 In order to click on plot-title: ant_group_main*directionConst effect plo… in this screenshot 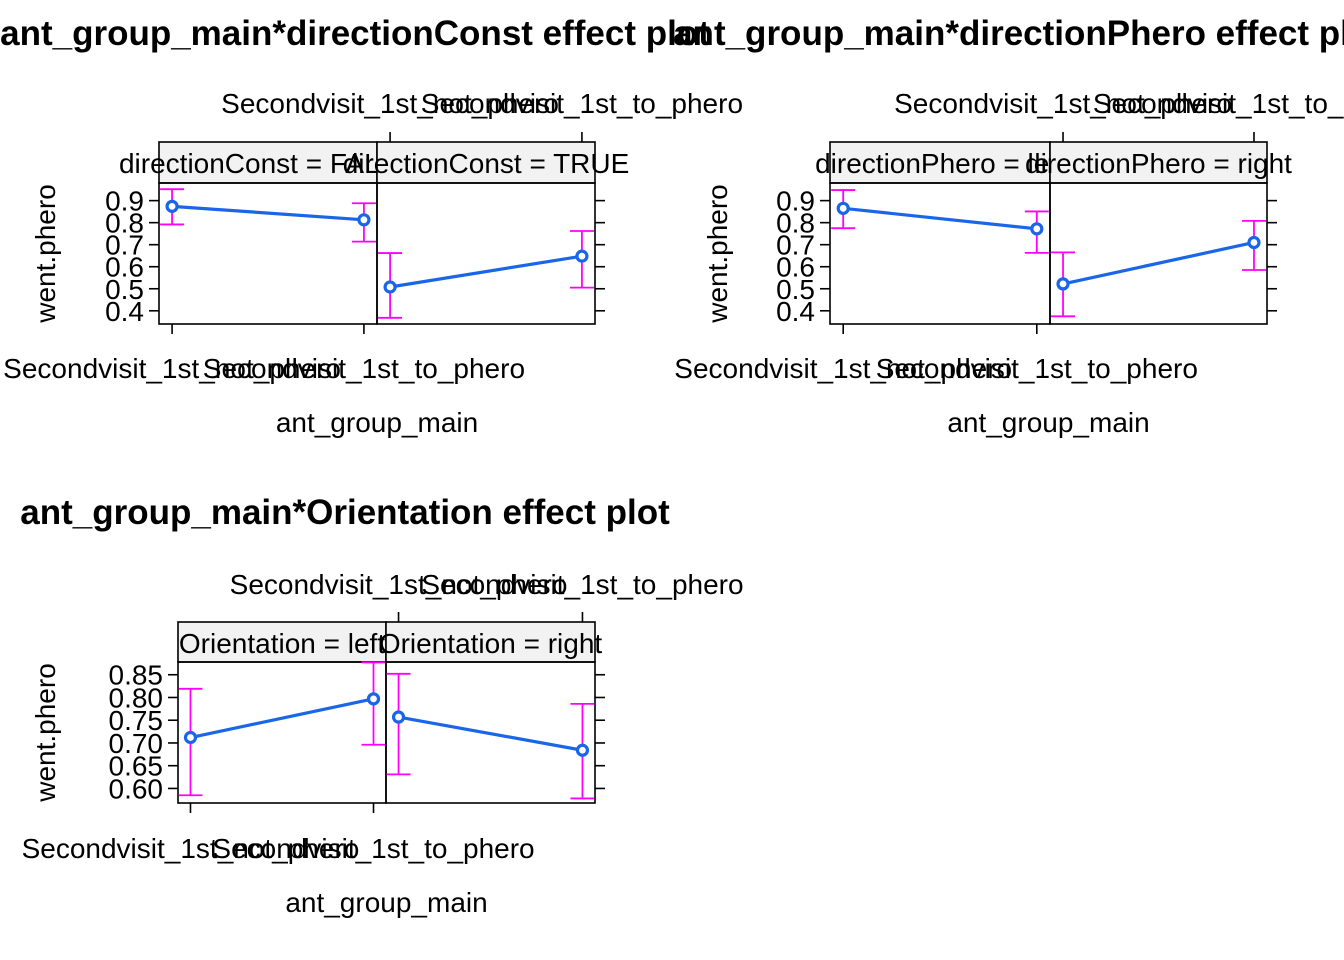, I will do `click(355, 33)`.